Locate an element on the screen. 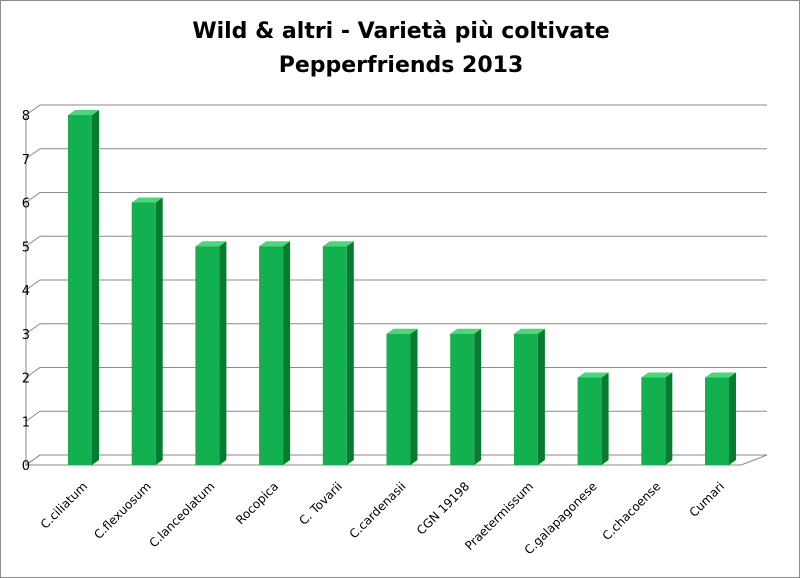 This screenshot has width=800, height=578. x-tick-label: C. Tovarii is located at coordinates (320, 503).